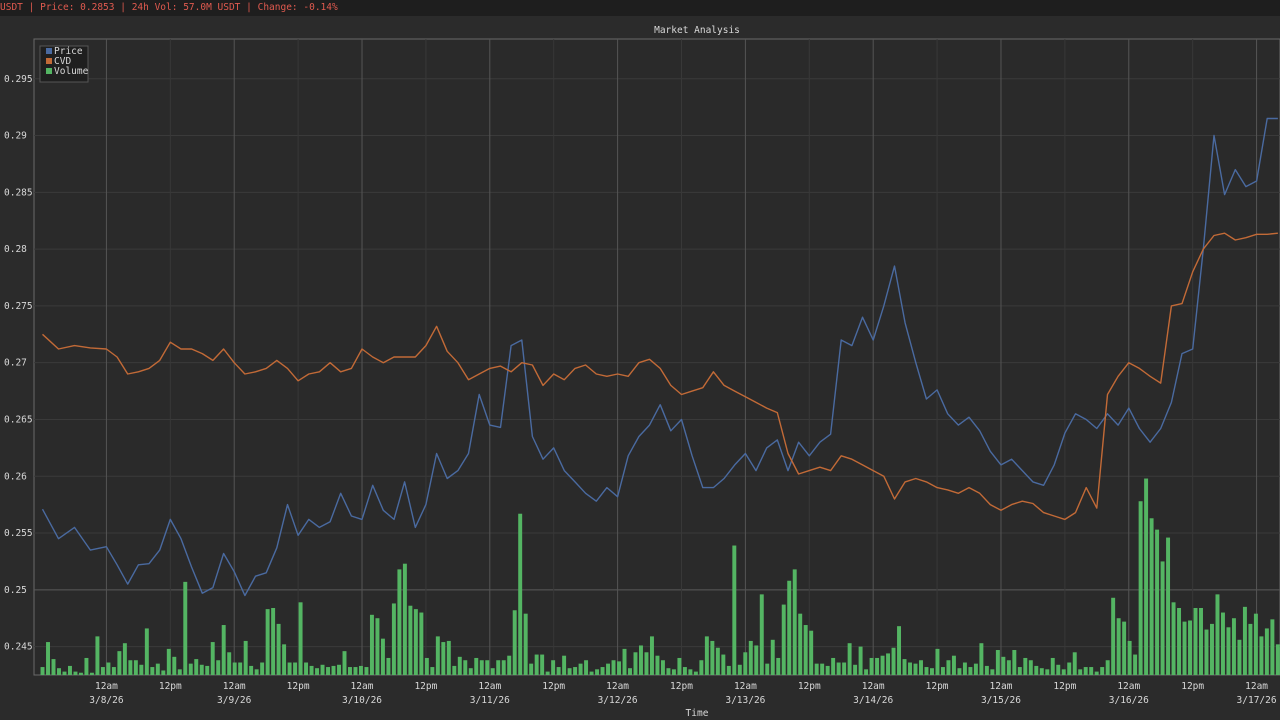 The image size is (1280, 720). Describe the element at coordinates (697, 713) in the screenshot. I see `x-axis-title: Time` at that location.